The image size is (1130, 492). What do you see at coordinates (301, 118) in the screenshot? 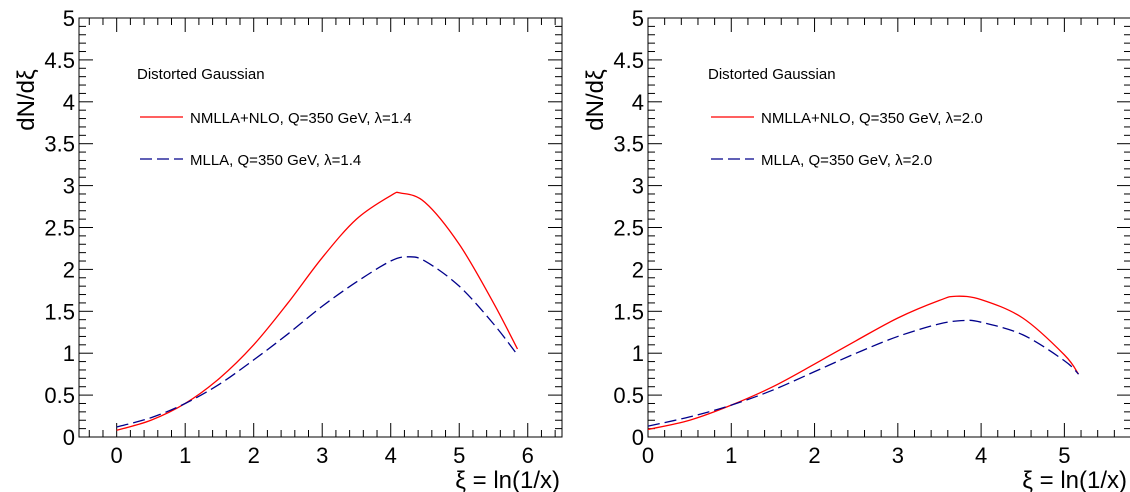
I see `left-legend-label-nmlla: NMLLA+NLO, Q=350 GeV, λ=1.4` at bounding box center [301, 118].